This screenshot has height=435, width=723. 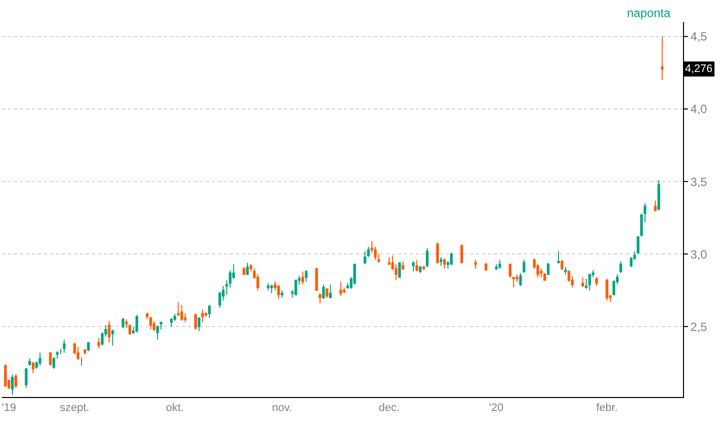 I want to click on y-tick-label: 3,0, so click(x=699, y=254).